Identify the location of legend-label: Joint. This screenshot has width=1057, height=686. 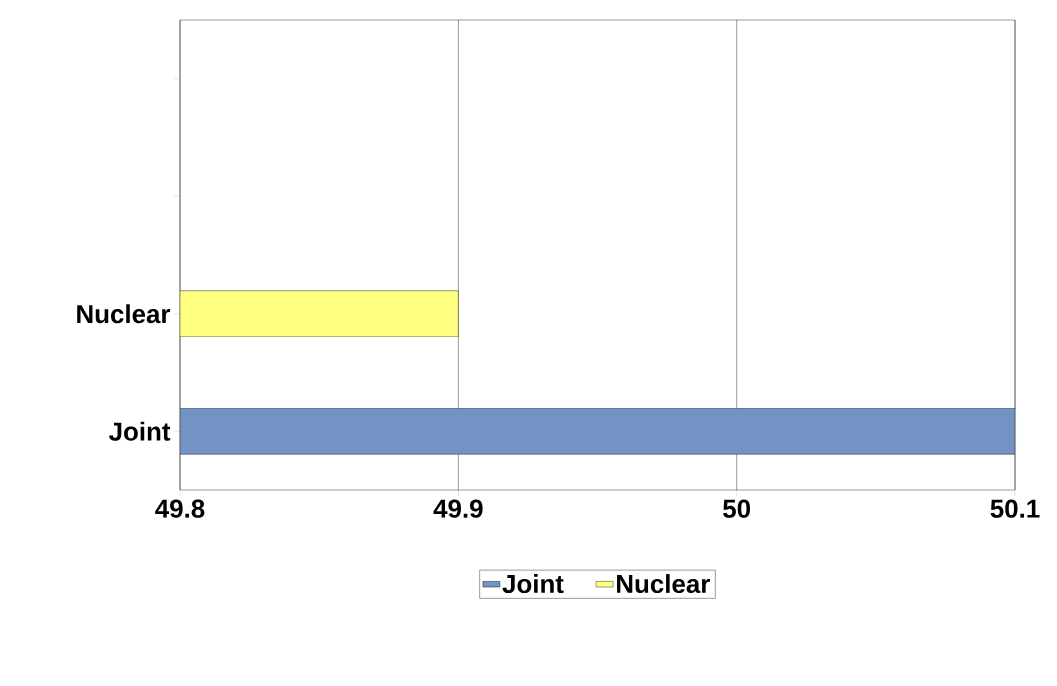
(533, 584).